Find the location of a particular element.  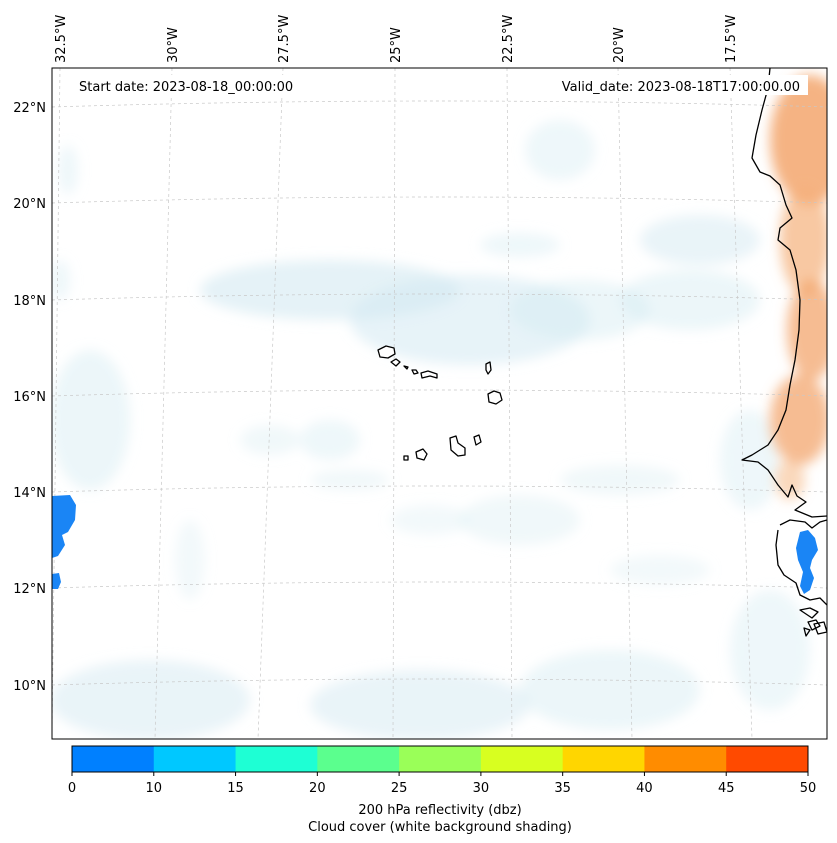

island-brava is located at coordinates (406, 458).